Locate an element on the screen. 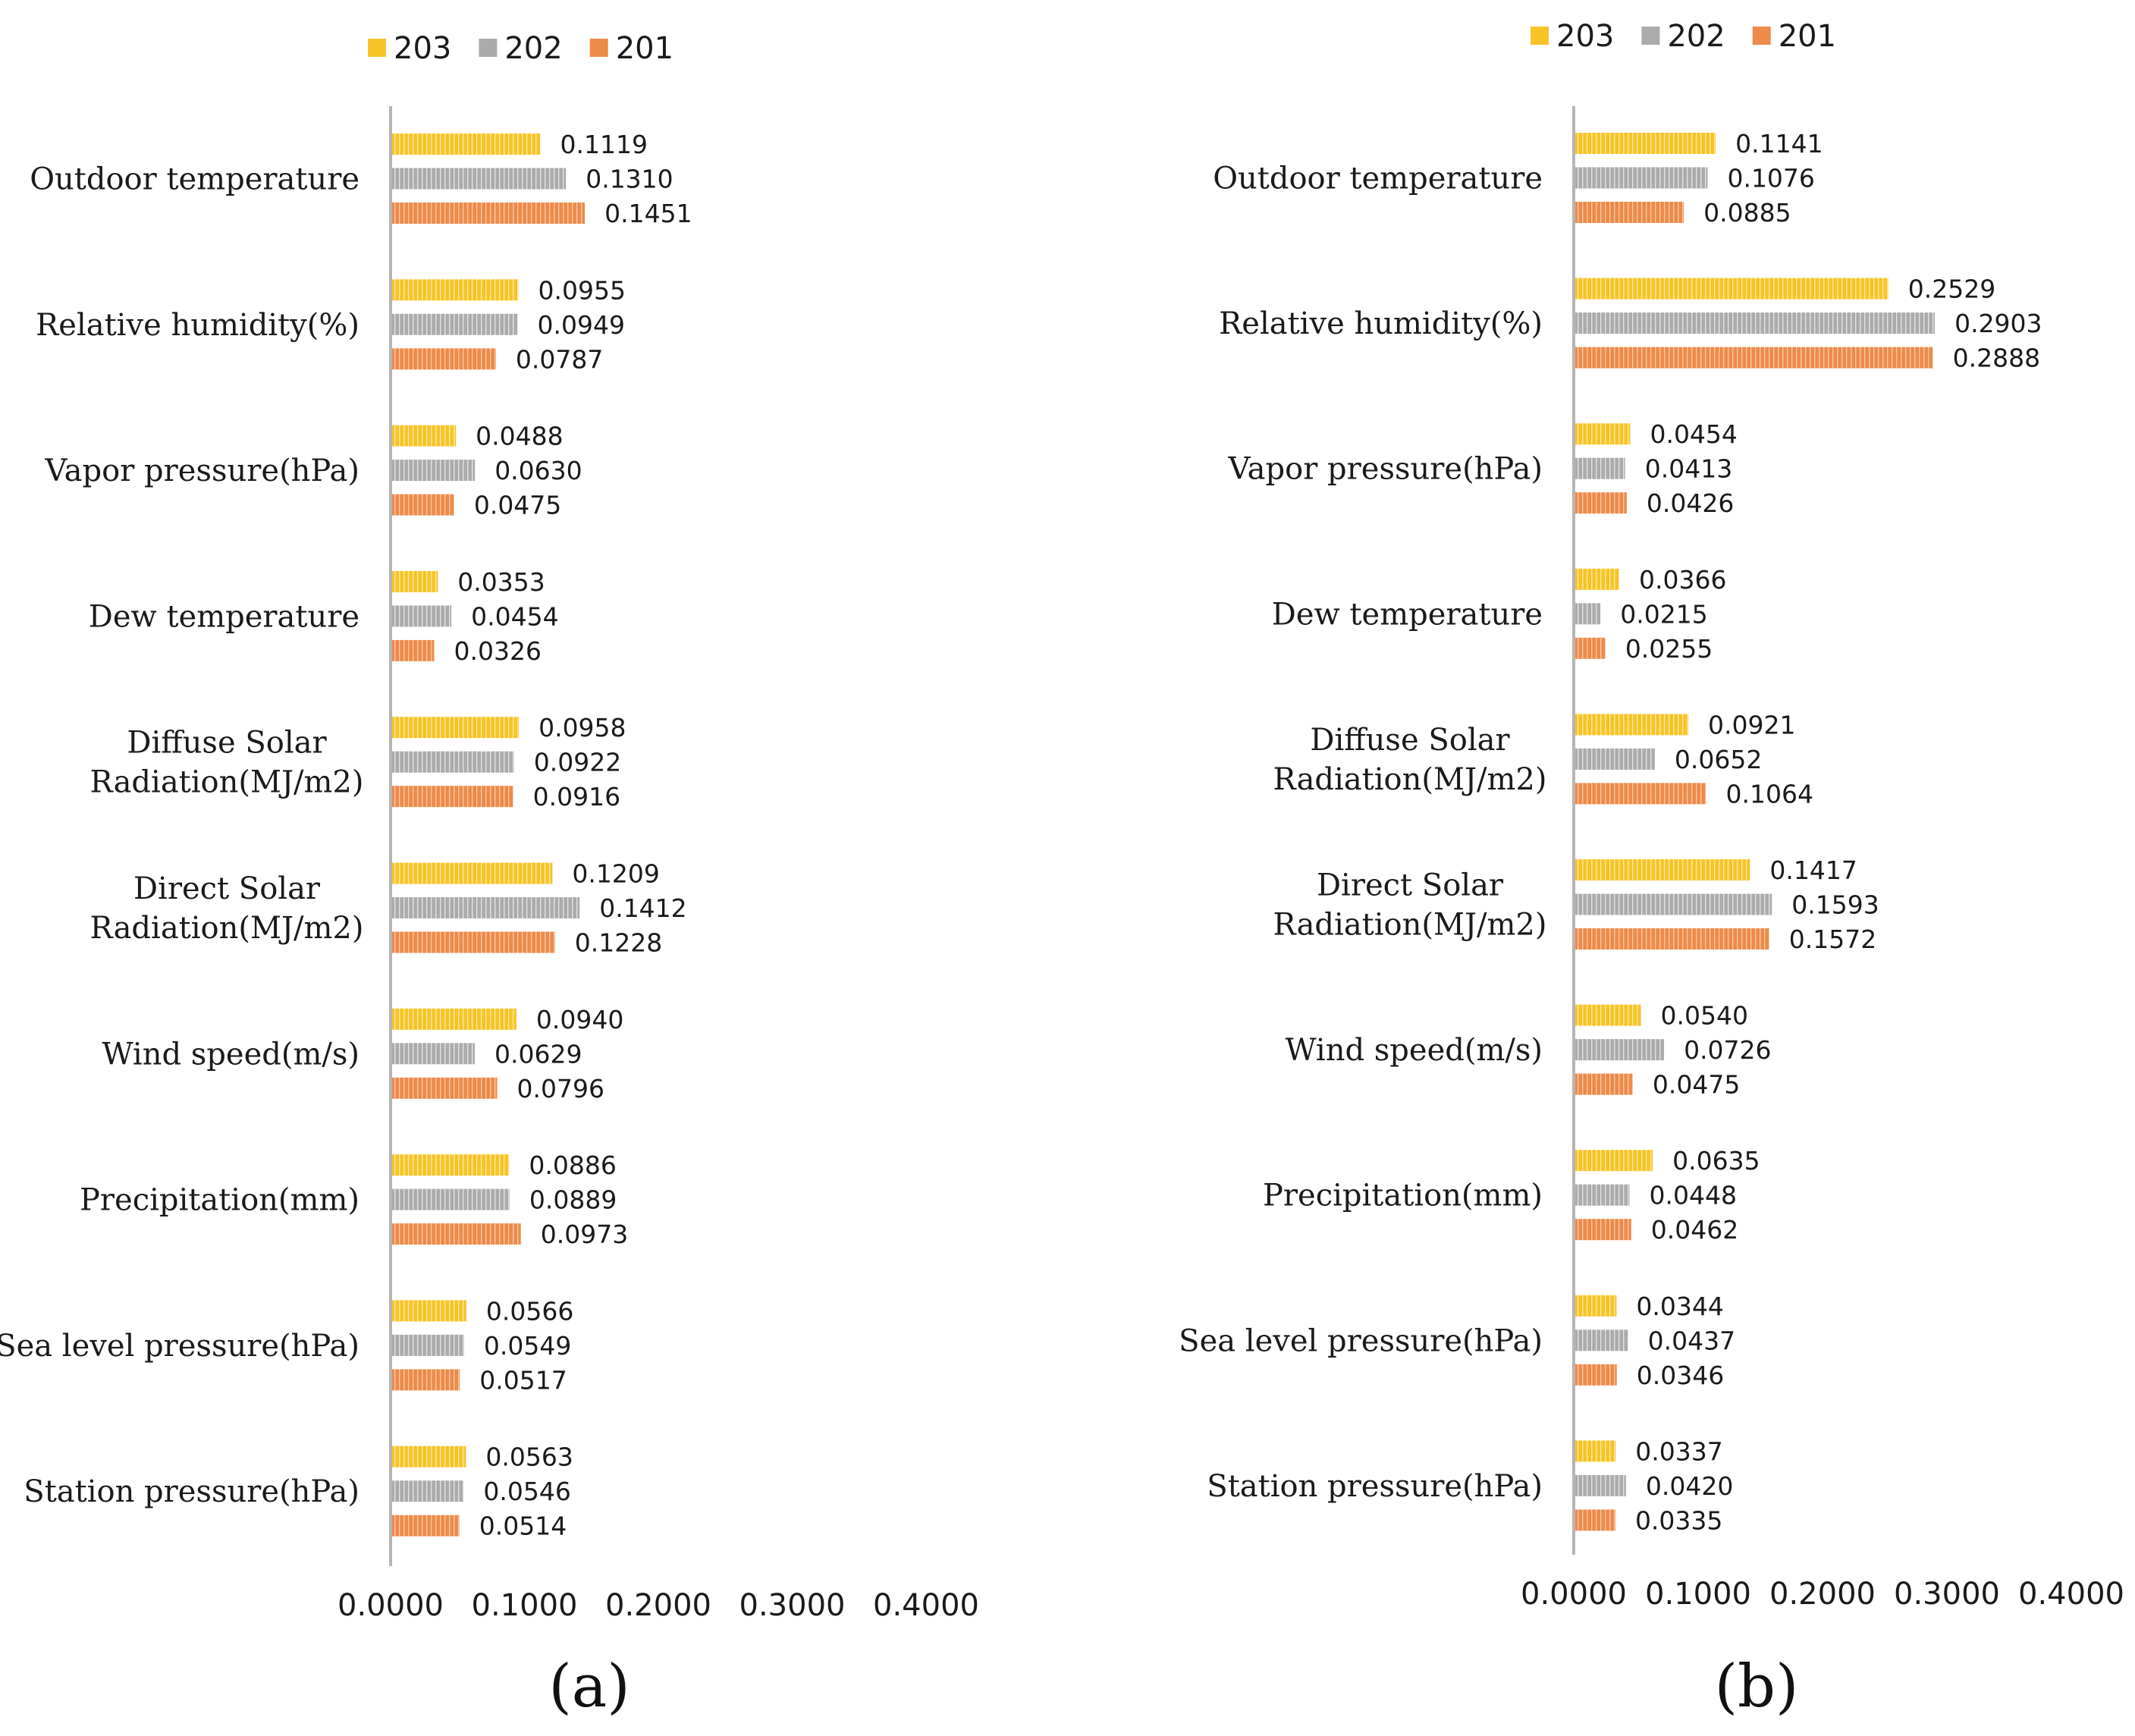 This screenshot has height=1736, width=2135. value-label-203-7: 0.0540 is located at coordinates (1705, 1016).